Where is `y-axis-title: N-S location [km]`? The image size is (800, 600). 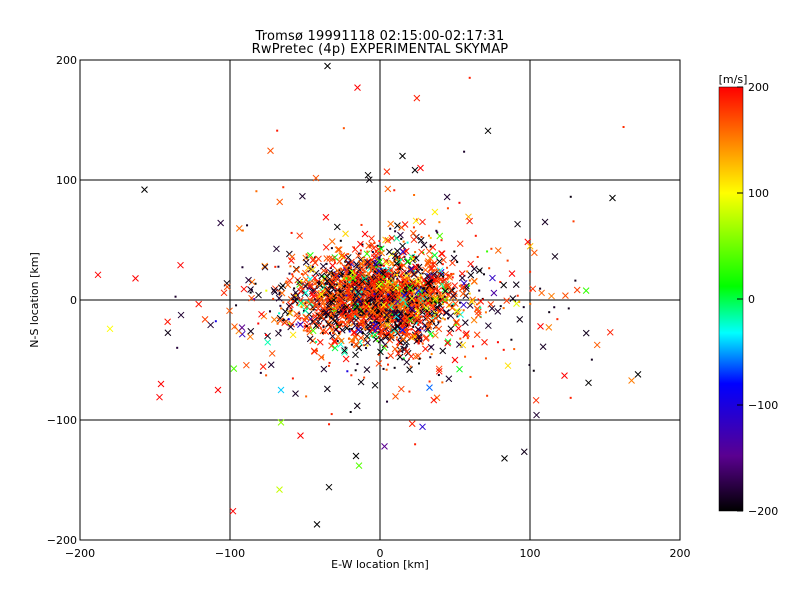
y-axis-title: N-S location [km] is located at coordinates (34, 300).